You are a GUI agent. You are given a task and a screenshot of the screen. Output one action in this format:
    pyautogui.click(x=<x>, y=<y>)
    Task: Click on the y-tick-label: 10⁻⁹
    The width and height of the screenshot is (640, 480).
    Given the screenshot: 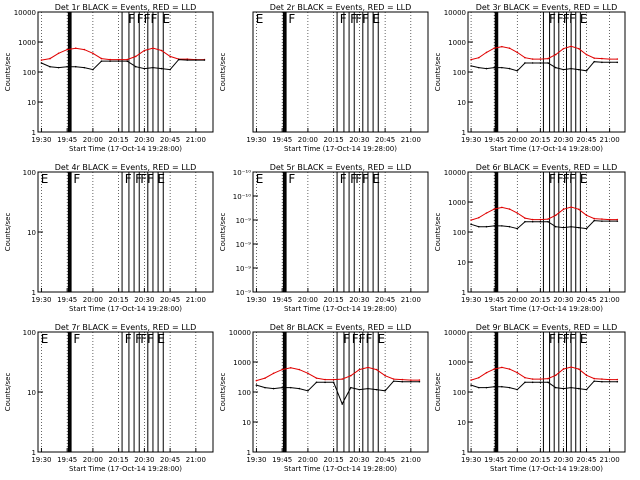 What is the action you would take?
    pyautogui.click(x=244, y=245)
    